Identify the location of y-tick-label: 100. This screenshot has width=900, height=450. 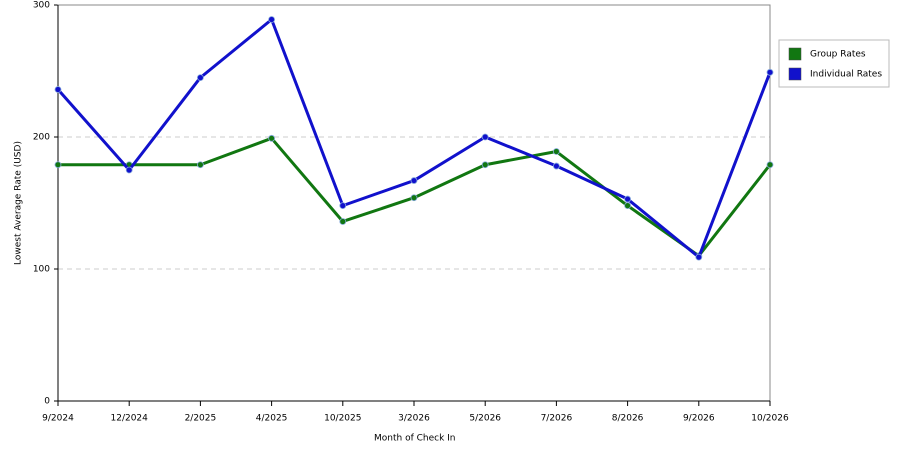
(41, 270).